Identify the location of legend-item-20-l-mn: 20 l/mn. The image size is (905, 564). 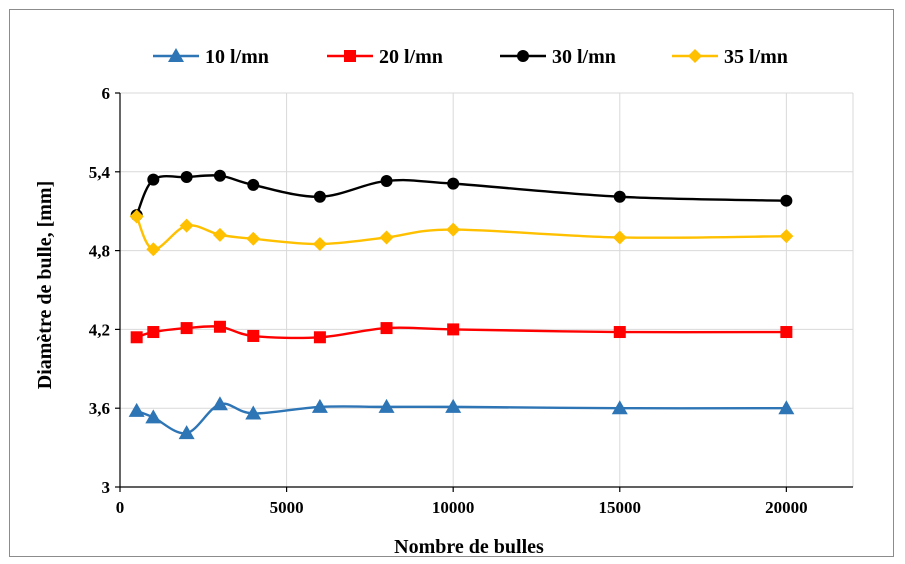
(385, 57).